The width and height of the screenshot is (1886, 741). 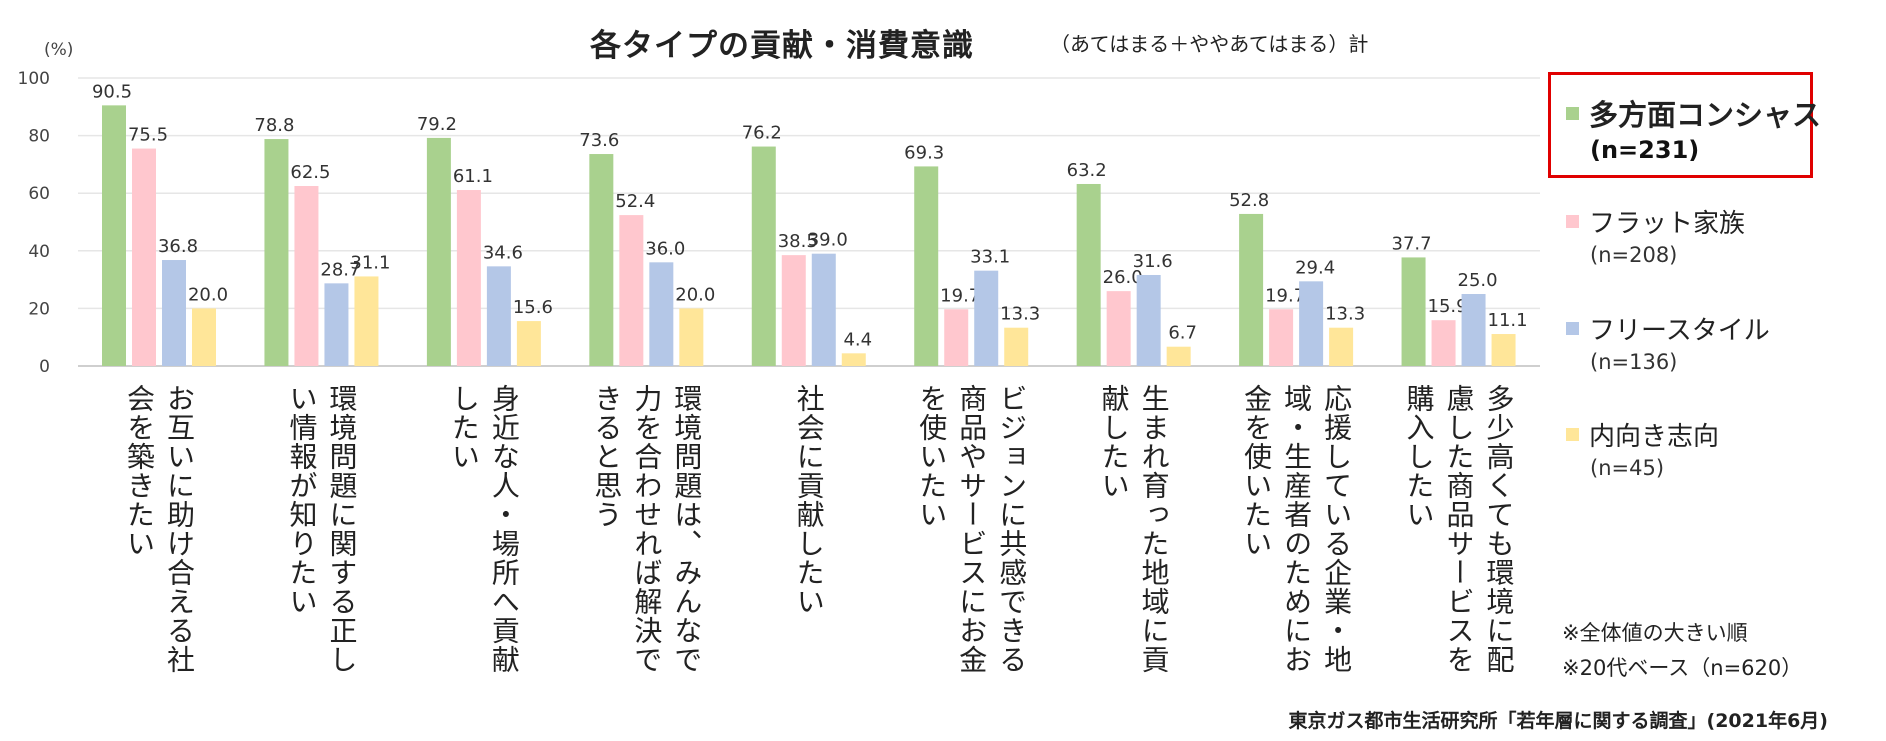 What do you see at coordinates (1297, 529) in the screenshot?
I see `x-category-label: 応援している企業・地域・生産者のためにお金を使いたい` at bounding box center [1297, 529].